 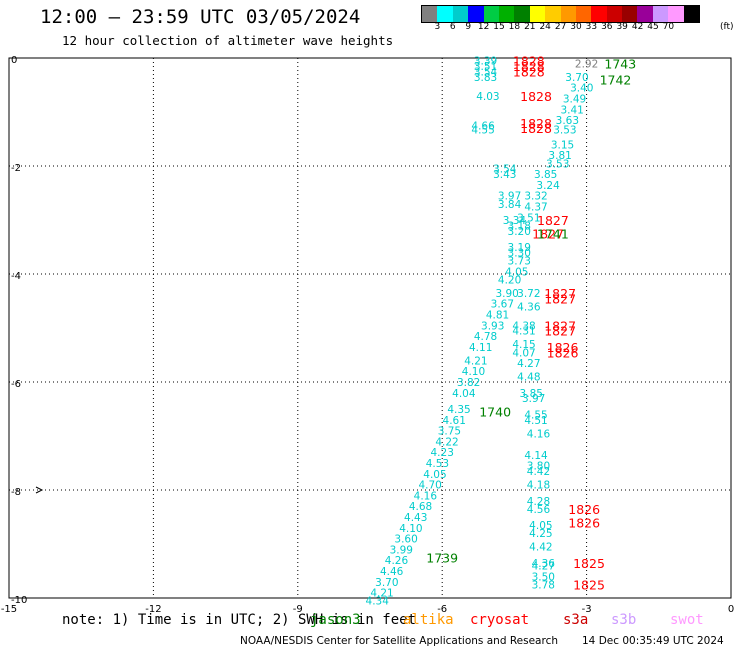 What do you see at coordinates (410, 529) in the screenshot?
I see `wave-height-label: 4.10` at bounding box center [410, 529].